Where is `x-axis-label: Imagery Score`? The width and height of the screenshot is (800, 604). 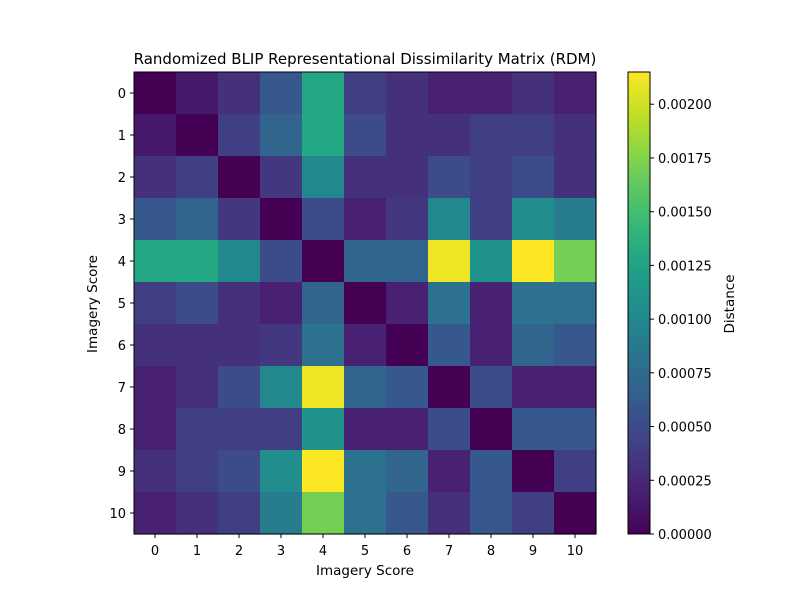
x-axis-label: Imagery Score is located at coordinates (365, 571).